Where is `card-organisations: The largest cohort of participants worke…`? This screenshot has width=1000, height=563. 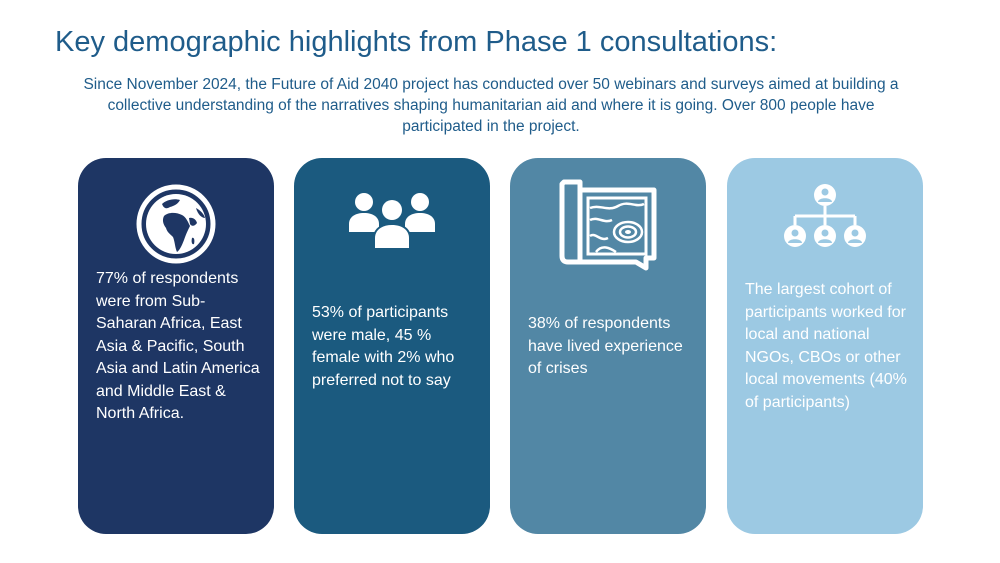
card-organisations: The largest cohort of participants worke… is located at coordinates (825, 346).